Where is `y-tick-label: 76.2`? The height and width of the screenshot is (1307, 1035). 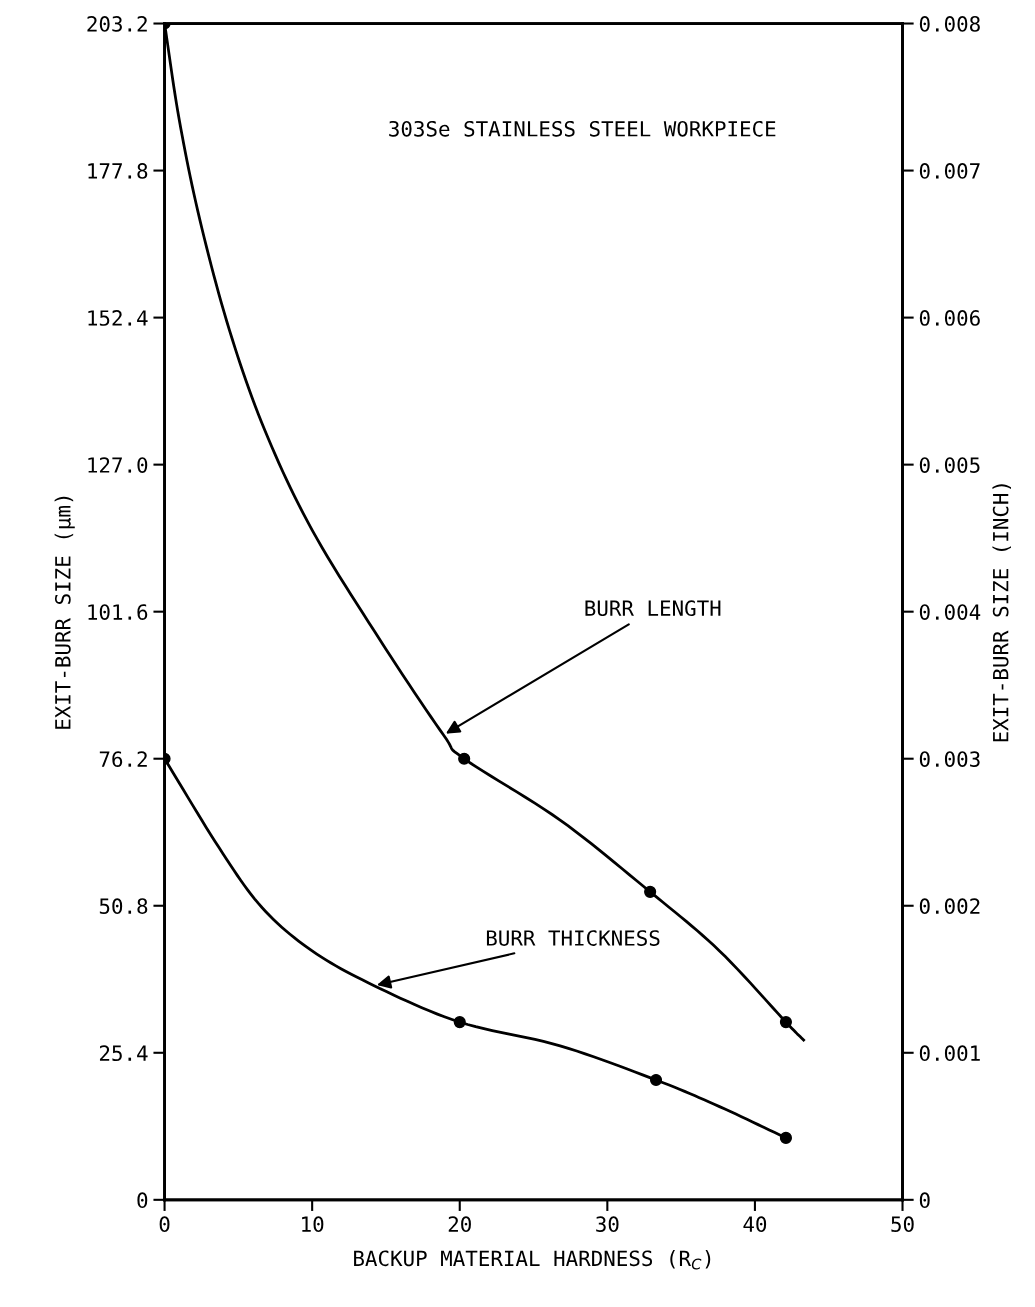 y-tick-label: 76.2 is located at coordinates (123, 759).